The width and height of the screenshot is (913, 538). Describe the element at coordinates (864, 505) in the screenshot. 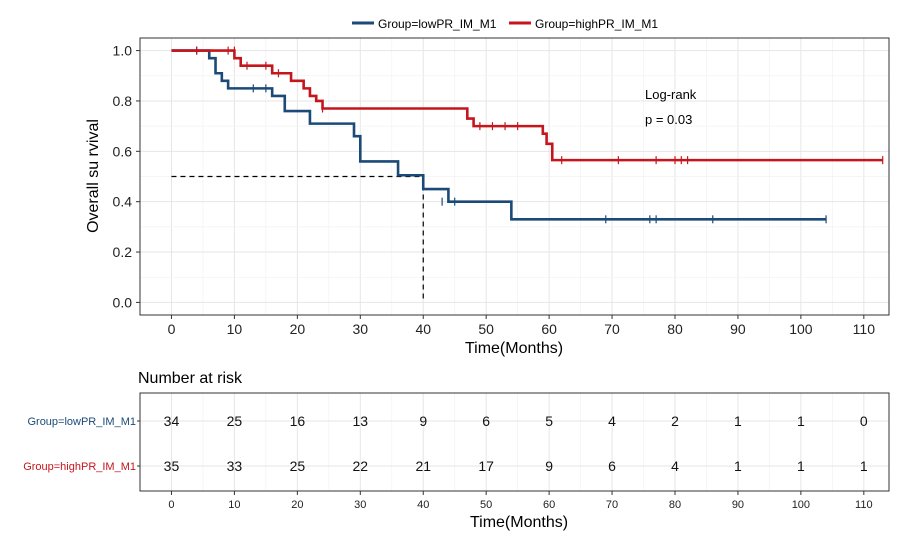

I see `risk-x-tick-label: 110` at that location.